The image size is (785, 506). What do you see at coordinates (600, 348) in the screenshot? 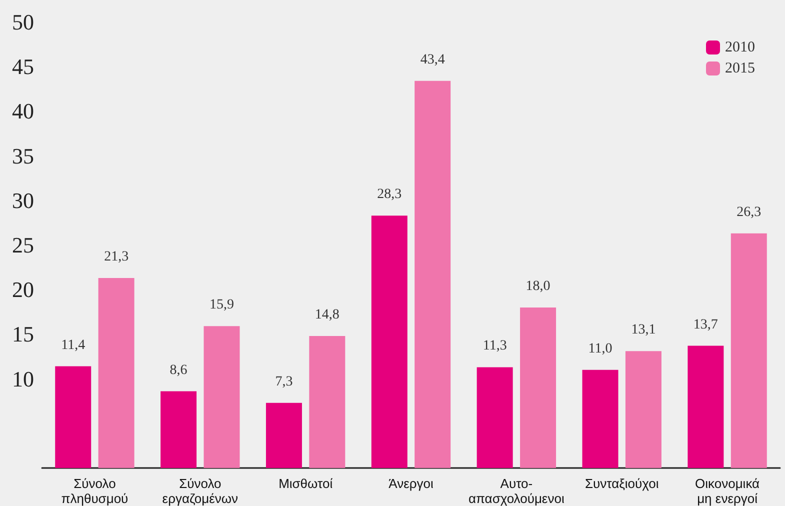
I see `data-label: 11,0` at bounding box center [600, 348].